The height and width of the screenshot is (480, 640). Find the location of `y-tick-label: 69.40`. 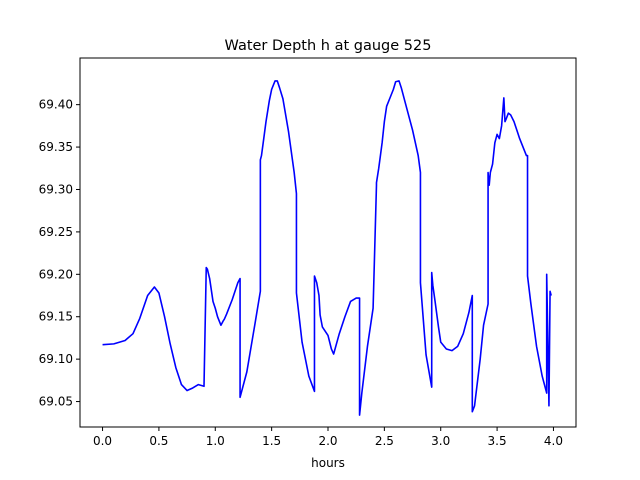

y-tick-label: 69.40 is located at coordinates (56, 105).